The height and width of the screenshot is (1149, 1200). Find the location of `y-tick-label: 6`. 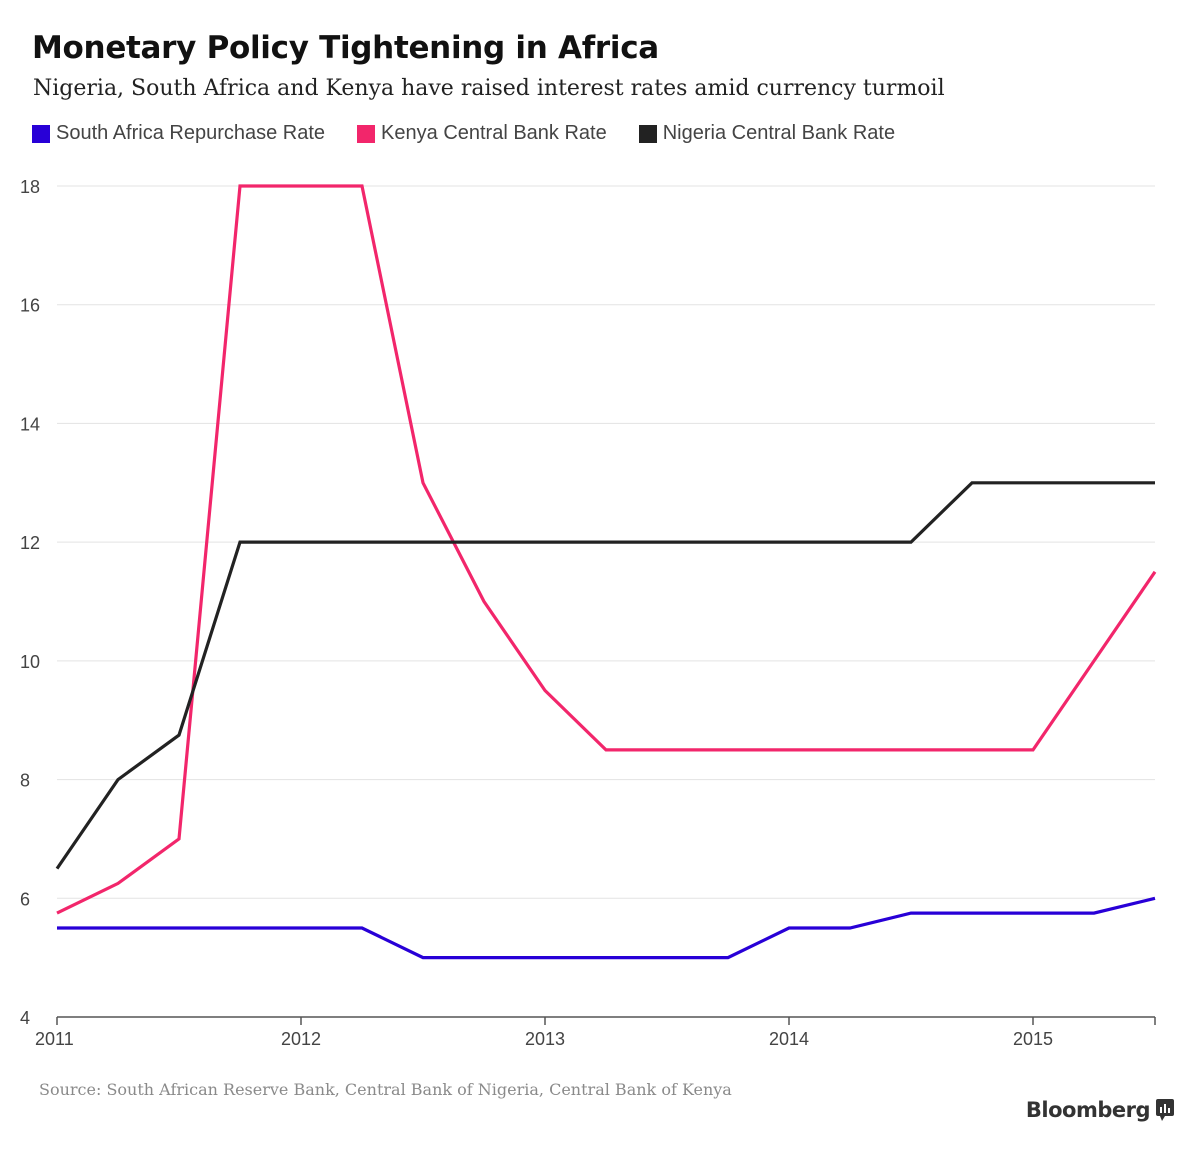

y-tick-label: 6 is located at coordinates (25, 899).